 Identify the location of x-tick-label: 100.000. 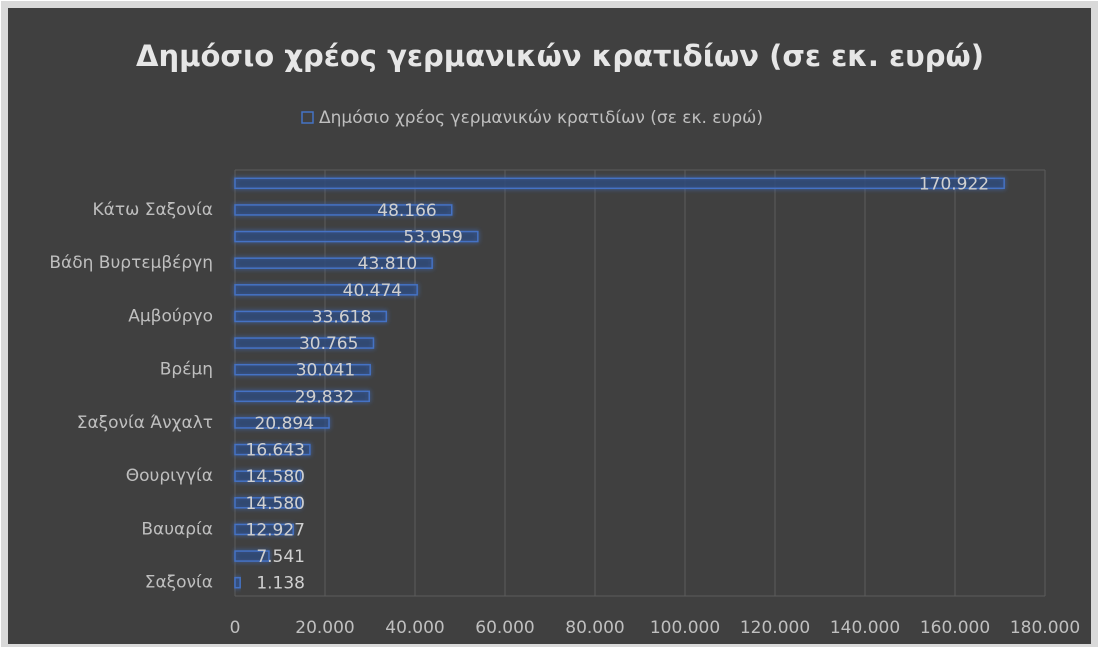
(685, 628).